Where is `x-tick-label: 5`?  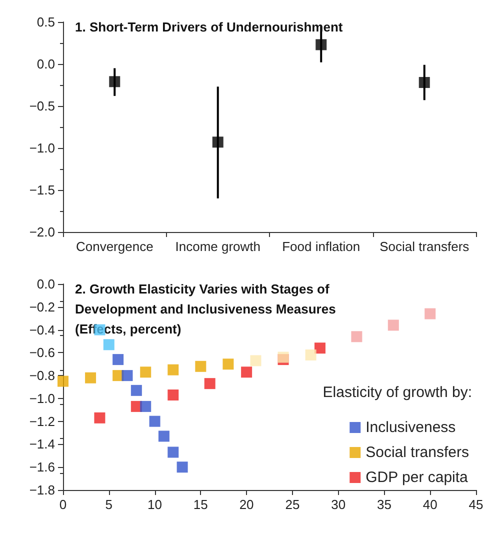 x-tick-label: 5 is located at coordinates (109, 504).